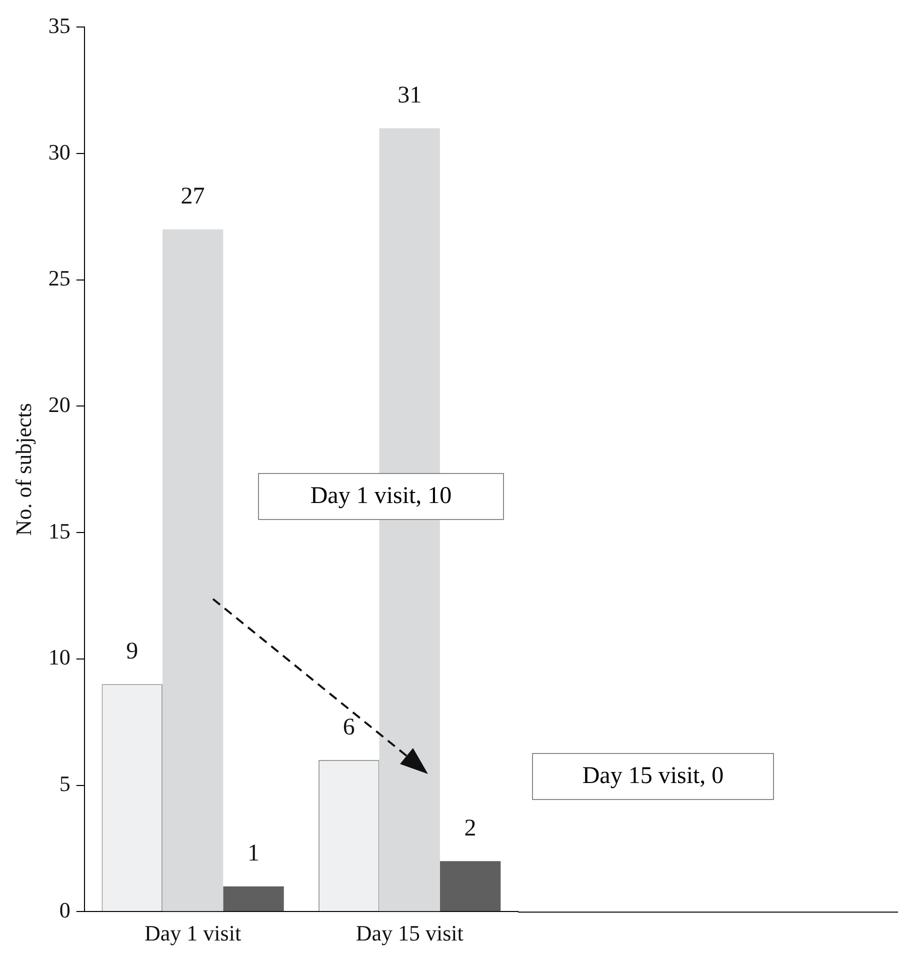 Image resolution: width=906 pixels, height=969 pixels. Describe the element at coordinates (470, 828) in the screenshot. I see `data-label: 2` at that location.